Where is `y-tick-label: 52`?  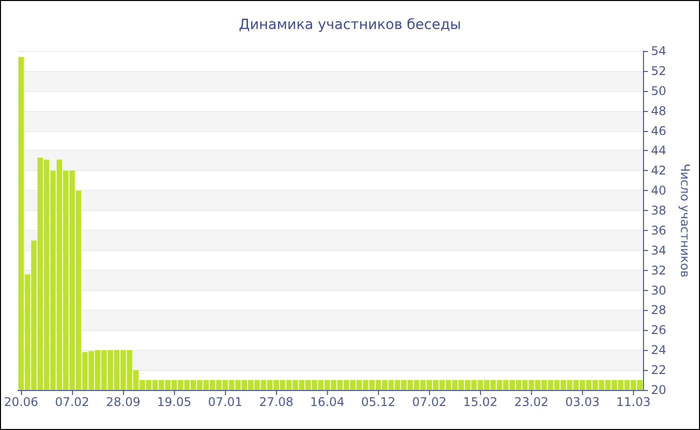 y-tick-label: 52 is located at coordinates (658, 71).